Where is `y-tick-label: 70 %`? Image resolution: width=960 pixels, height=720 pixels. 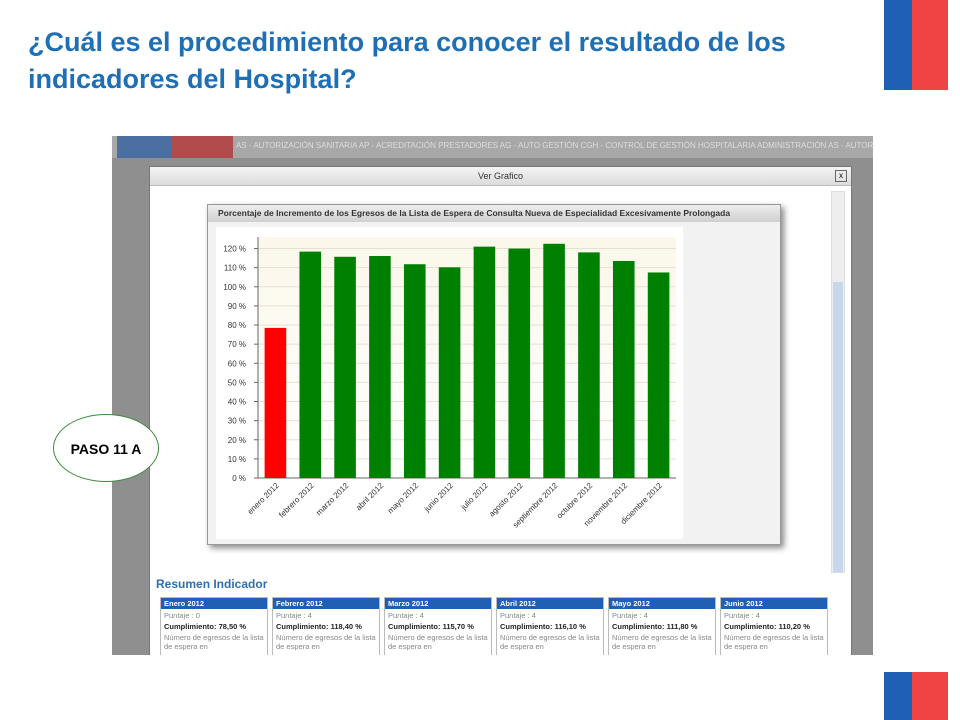
y-tick-label: 70 % is located at coordinates (237, 344).